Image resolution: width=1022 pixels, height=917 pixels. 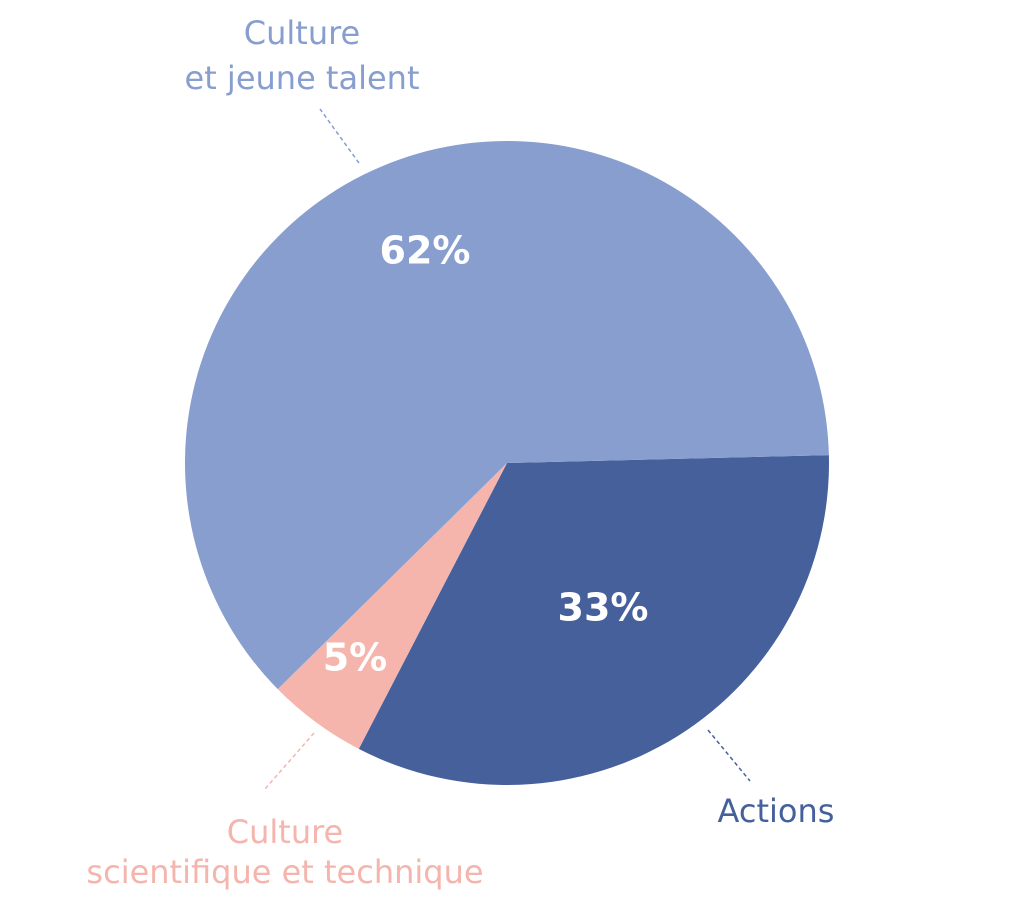 I want to click on category-label-line: scientifique et technique, so click(x=284, y=872).